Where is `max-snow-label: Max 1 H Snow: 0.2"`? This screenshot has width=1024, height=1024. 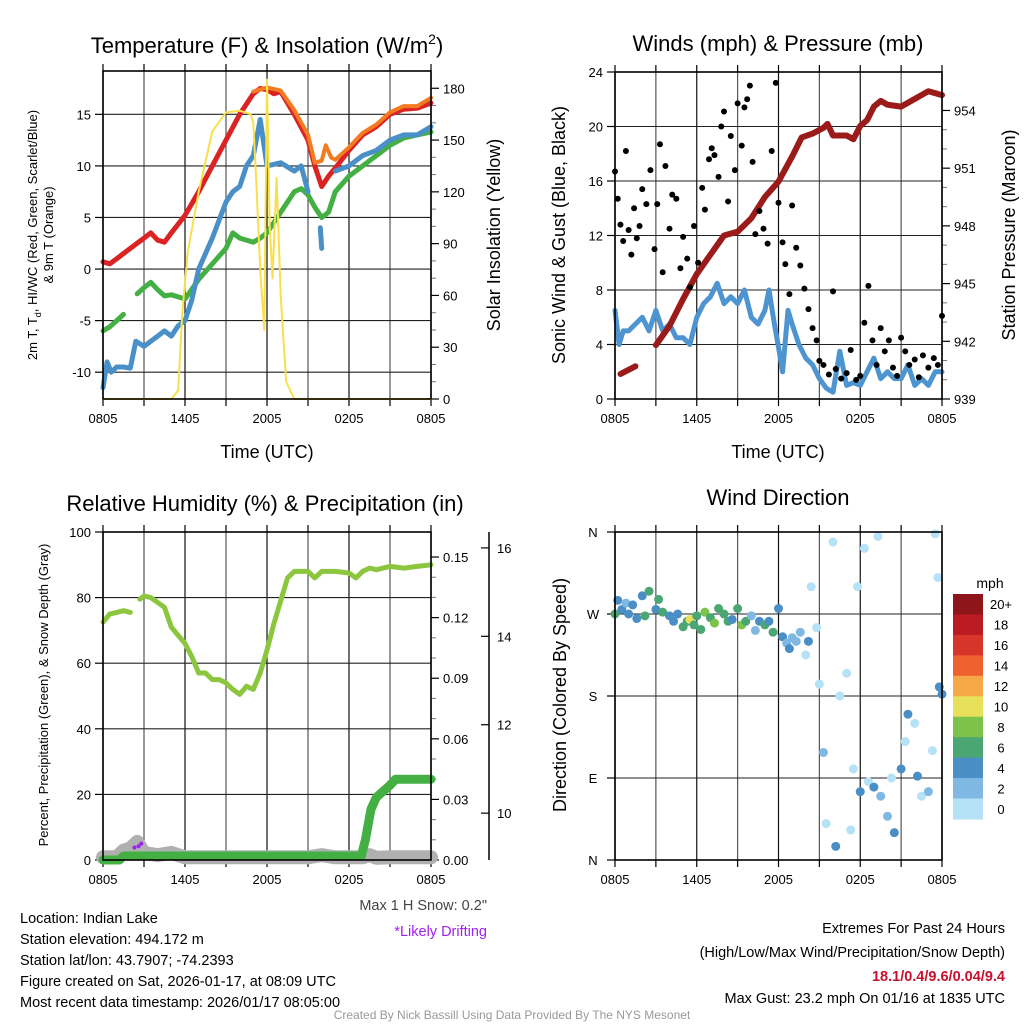
max-snow-label: Max 1 H Snow: 0.2" is located at coordinates (423, 906).